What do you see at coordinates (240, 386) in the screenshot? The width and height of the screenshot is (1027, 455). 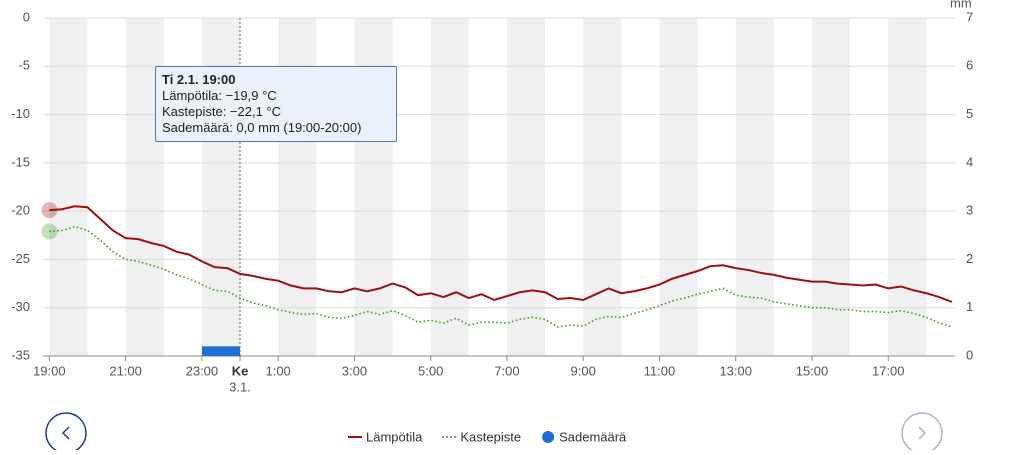 I see `x-tick-sublabel: 3.1.` at bounding box center [240, 386].